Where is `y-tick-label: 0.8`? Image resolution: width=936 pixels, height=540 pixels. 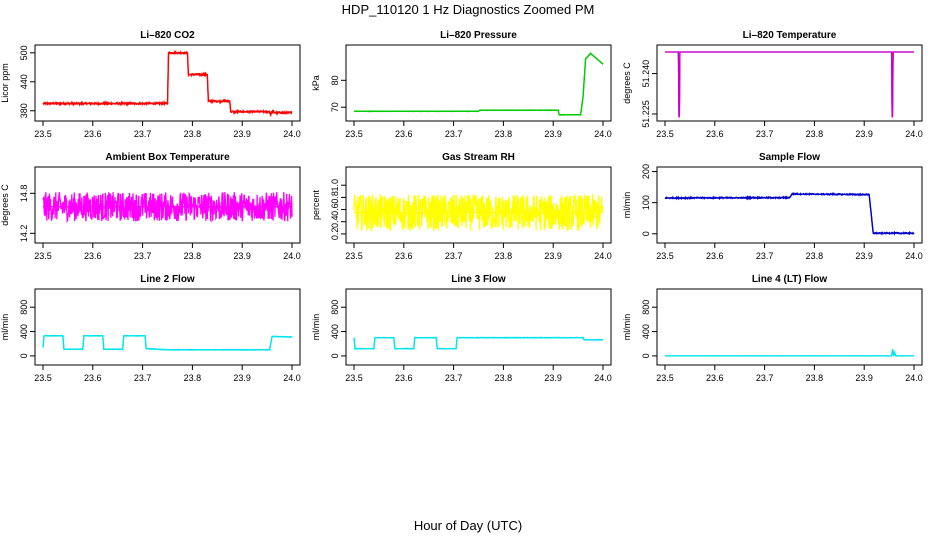 y-tick-label: 0.8 is located at coordinates (335, 197).